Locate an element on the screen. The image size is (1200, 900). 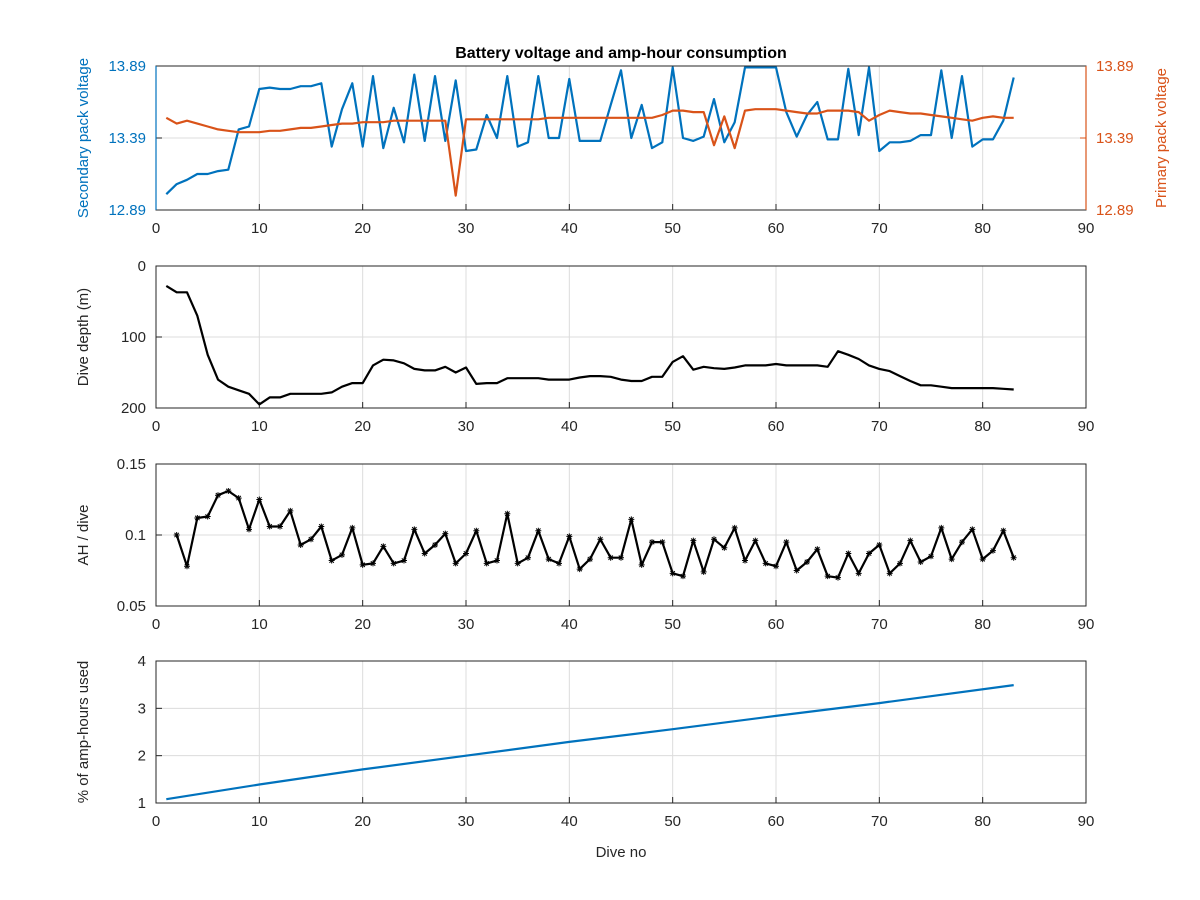
y-right-tick-label: 13.89 is located at coordinates (1115, 66).